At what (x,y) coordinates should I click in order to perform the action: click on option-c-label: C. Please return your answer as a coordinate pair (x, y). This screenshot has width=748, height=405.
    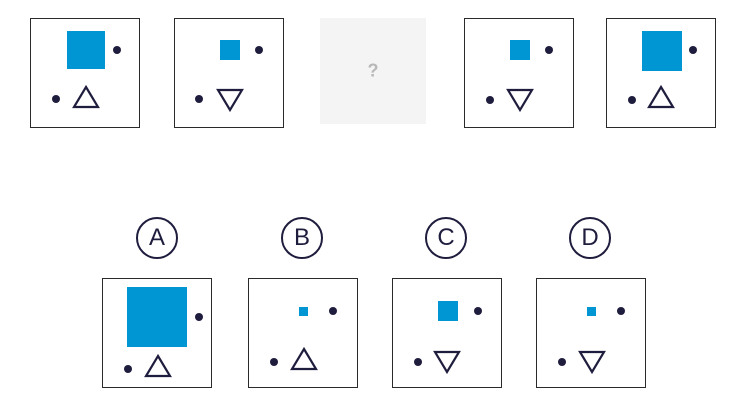
    Looking at the image, I should click on (446, 238).